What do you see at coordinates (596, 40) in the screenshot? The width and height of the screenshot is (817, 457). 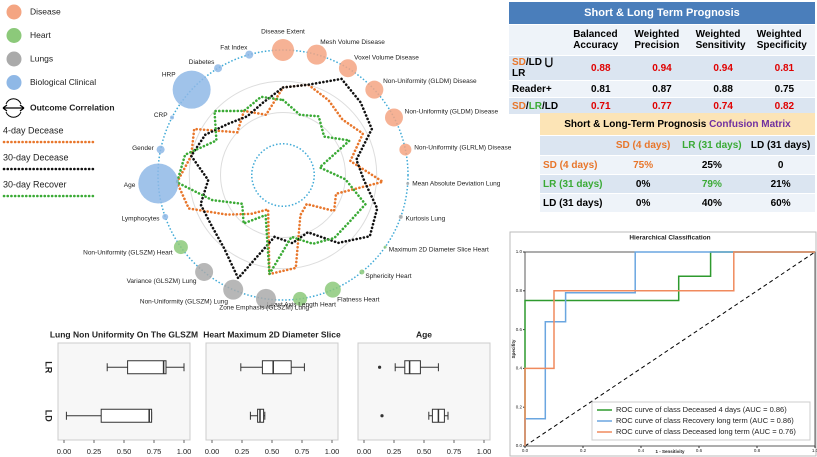 I see `text: Balanced Accuracy` at bounding box center [596, 40].